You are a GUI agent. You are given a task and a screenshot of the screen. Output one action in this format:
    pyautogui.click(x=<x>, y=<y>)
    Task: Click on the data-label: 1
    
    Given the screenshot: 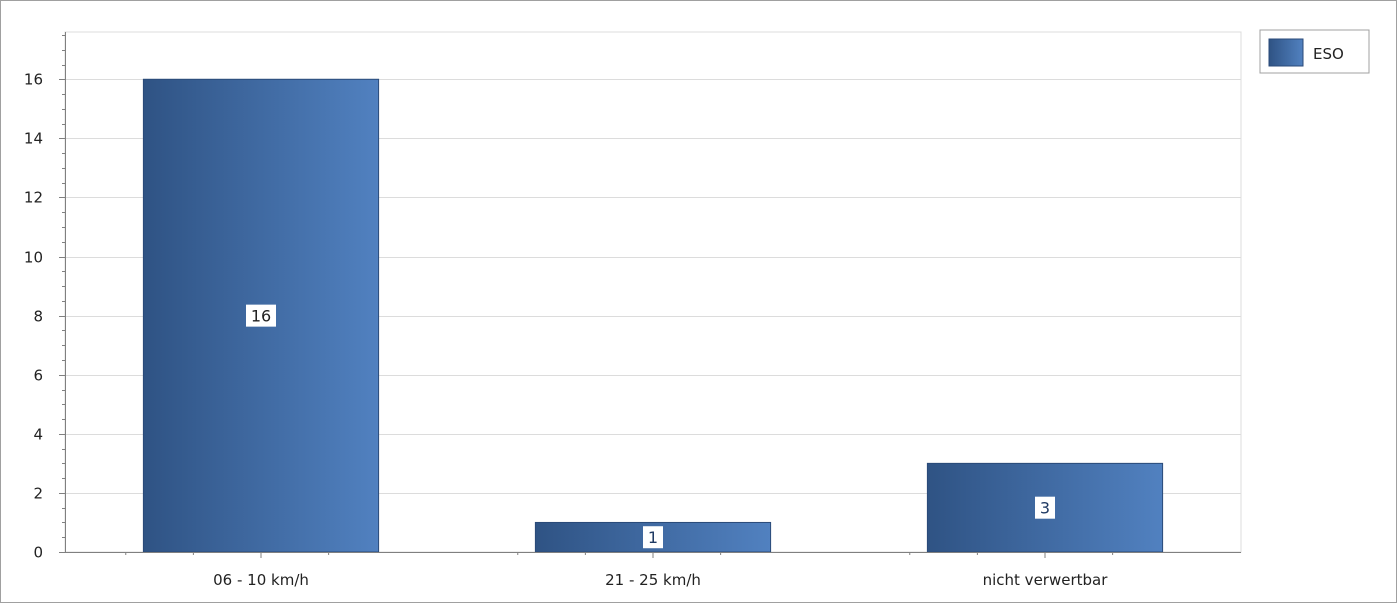 What is the action you would take?
    pyautogui.click(x=653, y=537)
    